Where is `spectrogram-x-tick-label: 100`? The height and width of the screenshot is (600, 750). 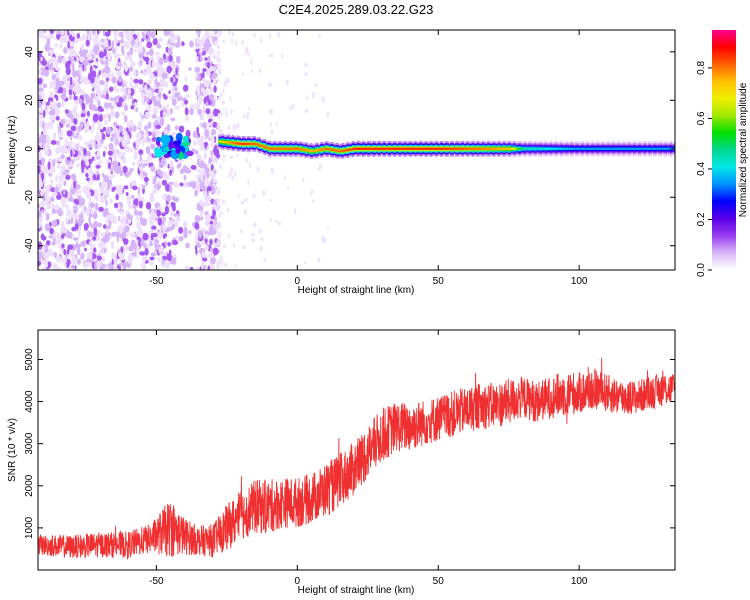
spectrogram-x-tick-label: 100 is located at coordinates (579, 281).